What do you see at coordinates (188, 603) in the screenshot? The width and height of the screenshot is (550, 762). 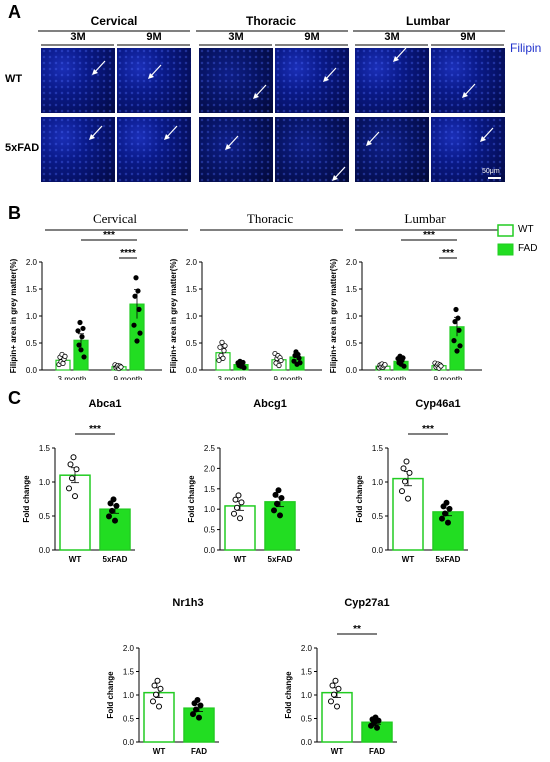 I see `chart-title-nr1h3: Nr1h3` at bounding box center [188, 603].